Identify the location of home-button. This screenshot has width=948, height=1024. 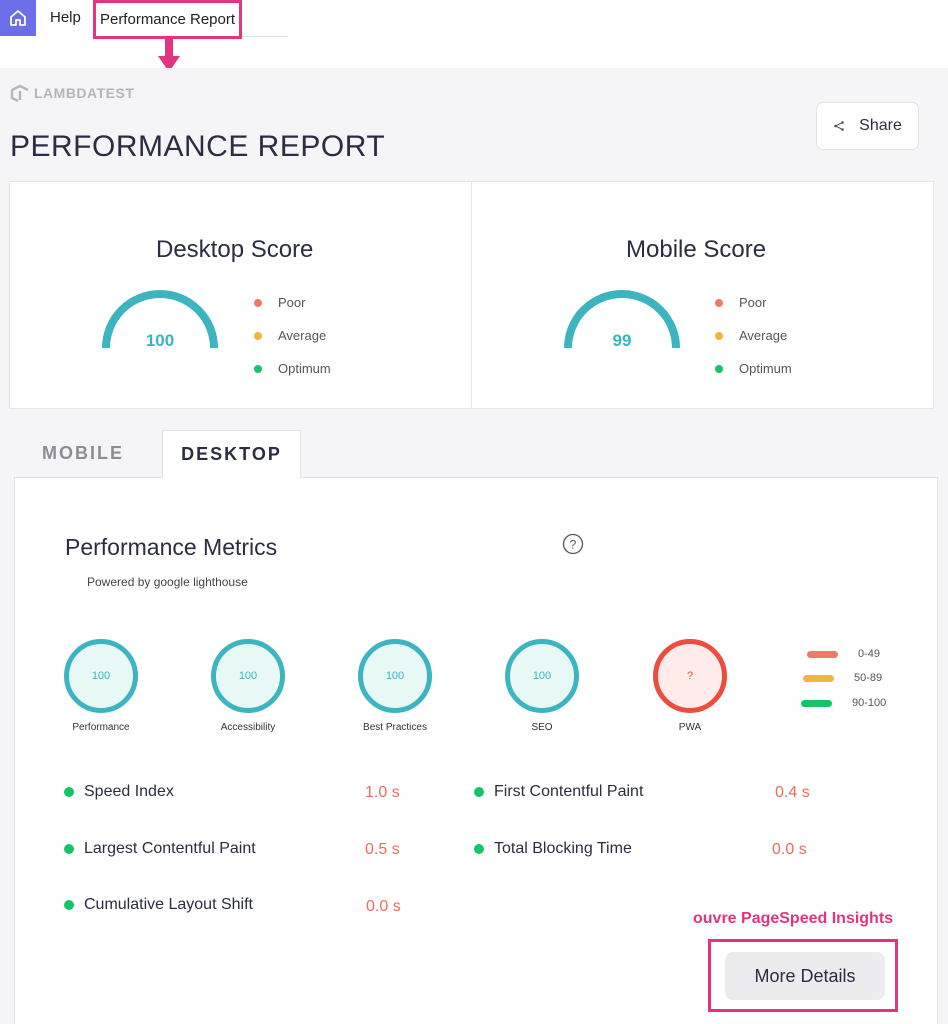
(18, 18).